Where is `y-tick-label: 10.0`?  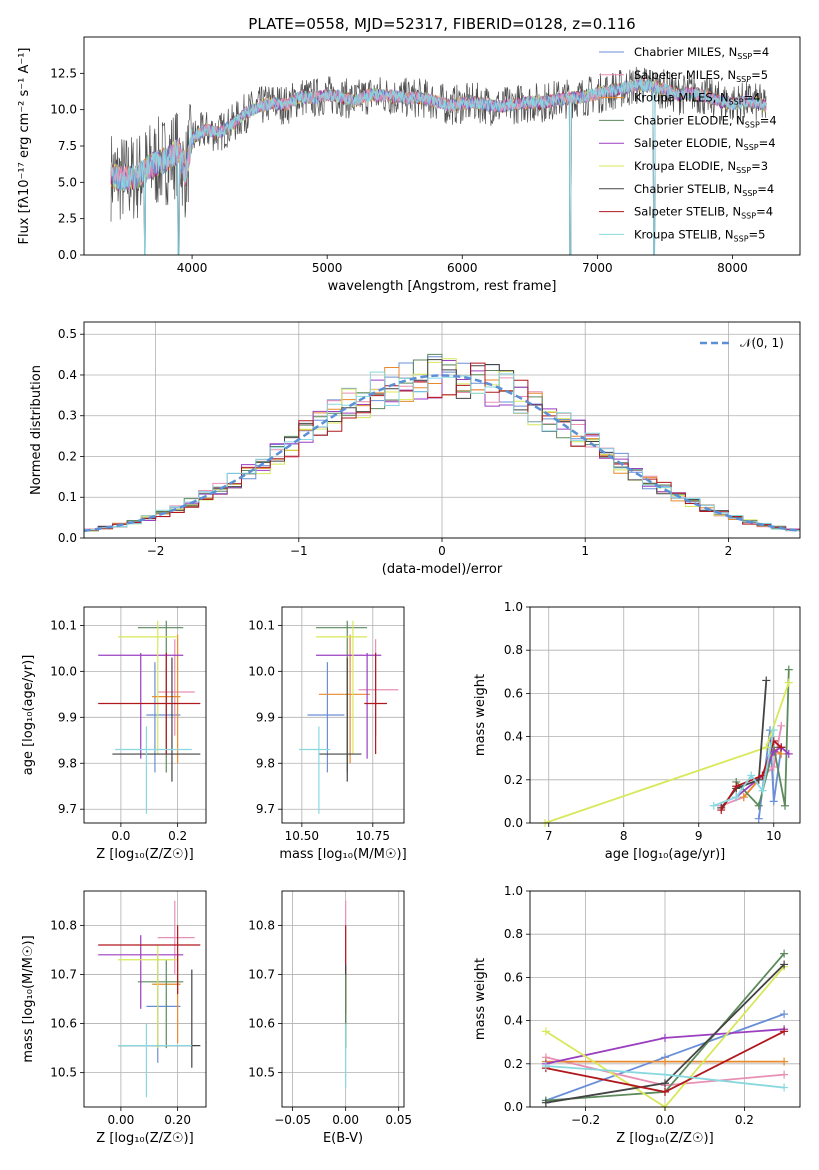 y-tick-label: 10.0 is located at coordinates (63, 110).